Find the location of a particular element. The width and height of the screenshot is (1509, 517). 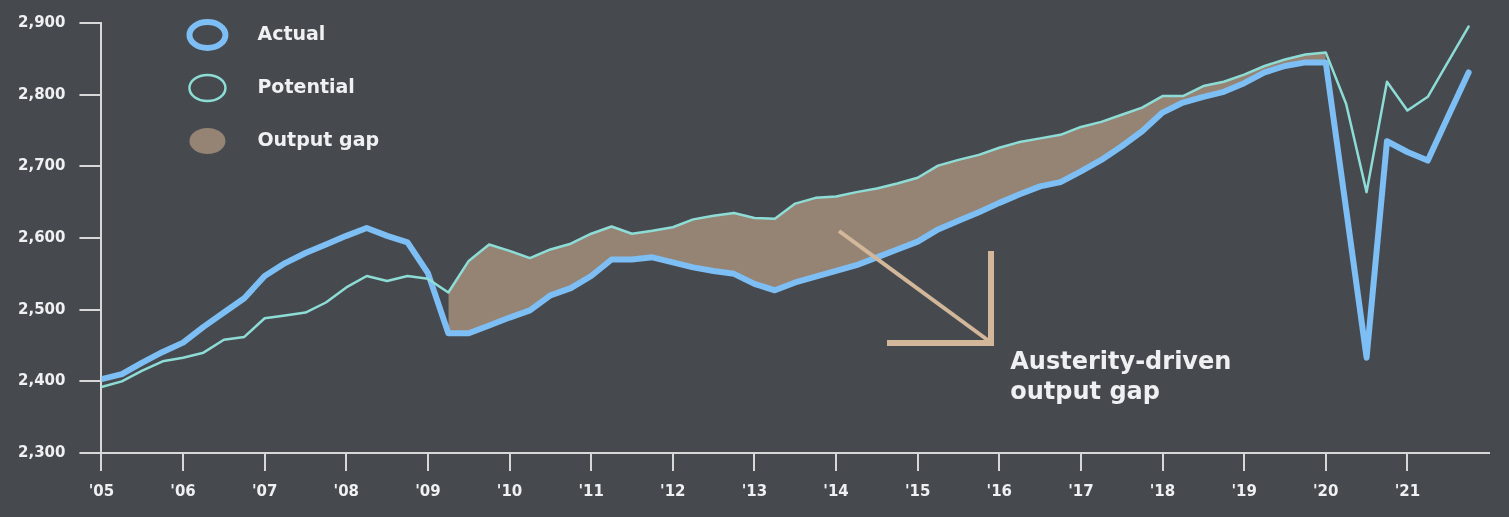

x-tick-label: '12 is located at coordinates (673, 490).